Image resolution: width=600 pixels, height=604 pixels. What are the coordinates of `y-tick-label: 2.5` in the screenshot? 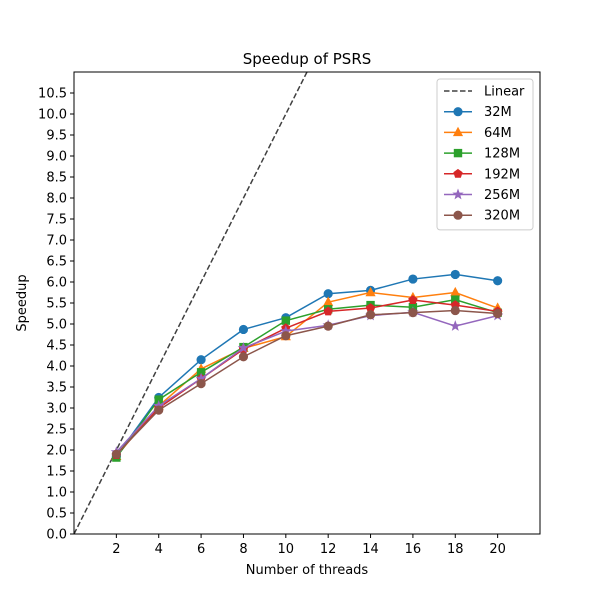 It's located at (56, 430).